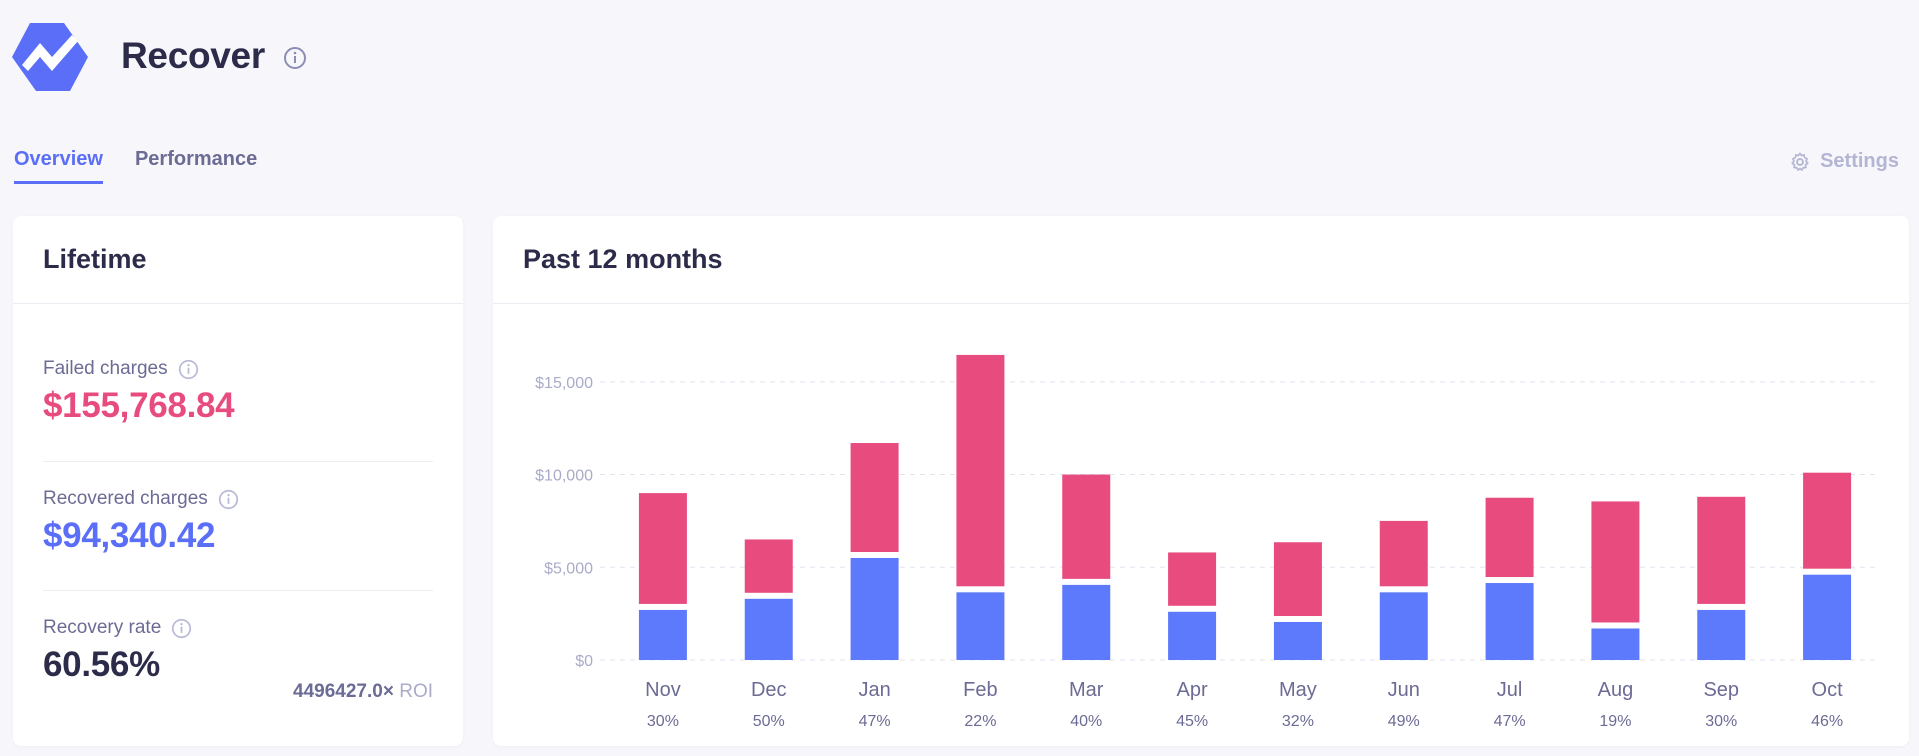 The width and height of the screenshot is (1919, 756). What do you see at coordinates (238, 662) in the screenshot?
I see `recovery-rate-metric: Recovery rate 60.56% 4496427.0× ROI` at bounding box center [238, 662].